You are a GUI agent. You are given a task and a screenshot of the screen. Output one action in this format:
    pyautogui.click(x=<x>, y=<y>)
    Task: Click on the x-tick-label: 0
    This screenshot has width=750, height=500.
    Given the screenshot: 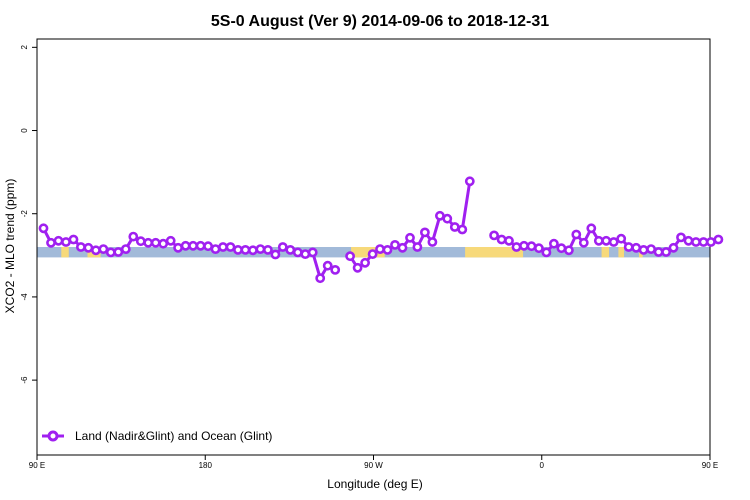 What is the action you would take?
    pyautogui.click(x=542, y=465)
    